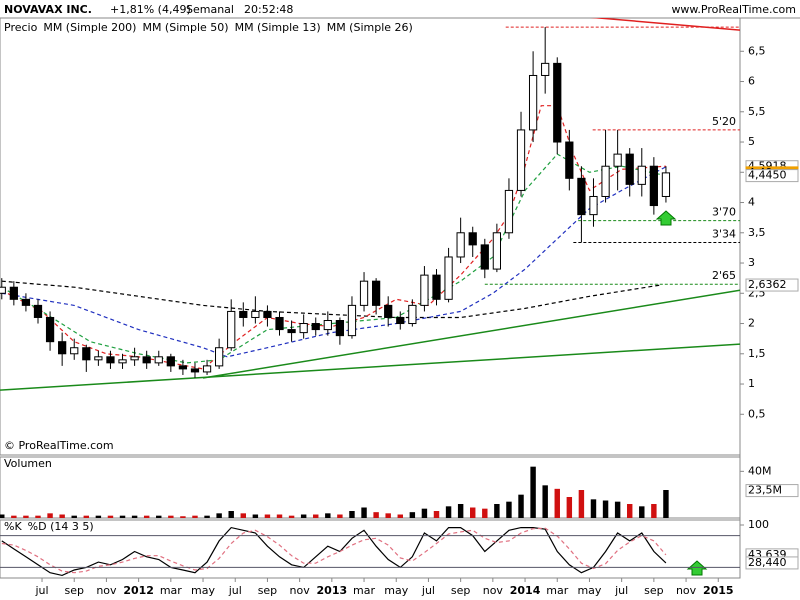 The image size is (800, 600). What do you see at coordinates (28, 463) in the screenshot?
I see `volume-title: Volumen` at bounding box center [28, 463].